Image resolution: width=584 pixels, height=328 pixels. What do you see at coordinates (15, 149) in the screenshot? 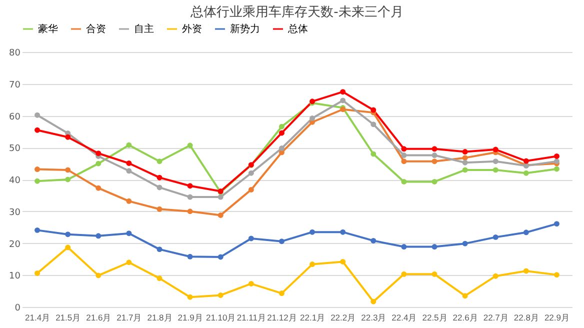
I see `y-tick-label: 50` at bounding box center [15, 149].